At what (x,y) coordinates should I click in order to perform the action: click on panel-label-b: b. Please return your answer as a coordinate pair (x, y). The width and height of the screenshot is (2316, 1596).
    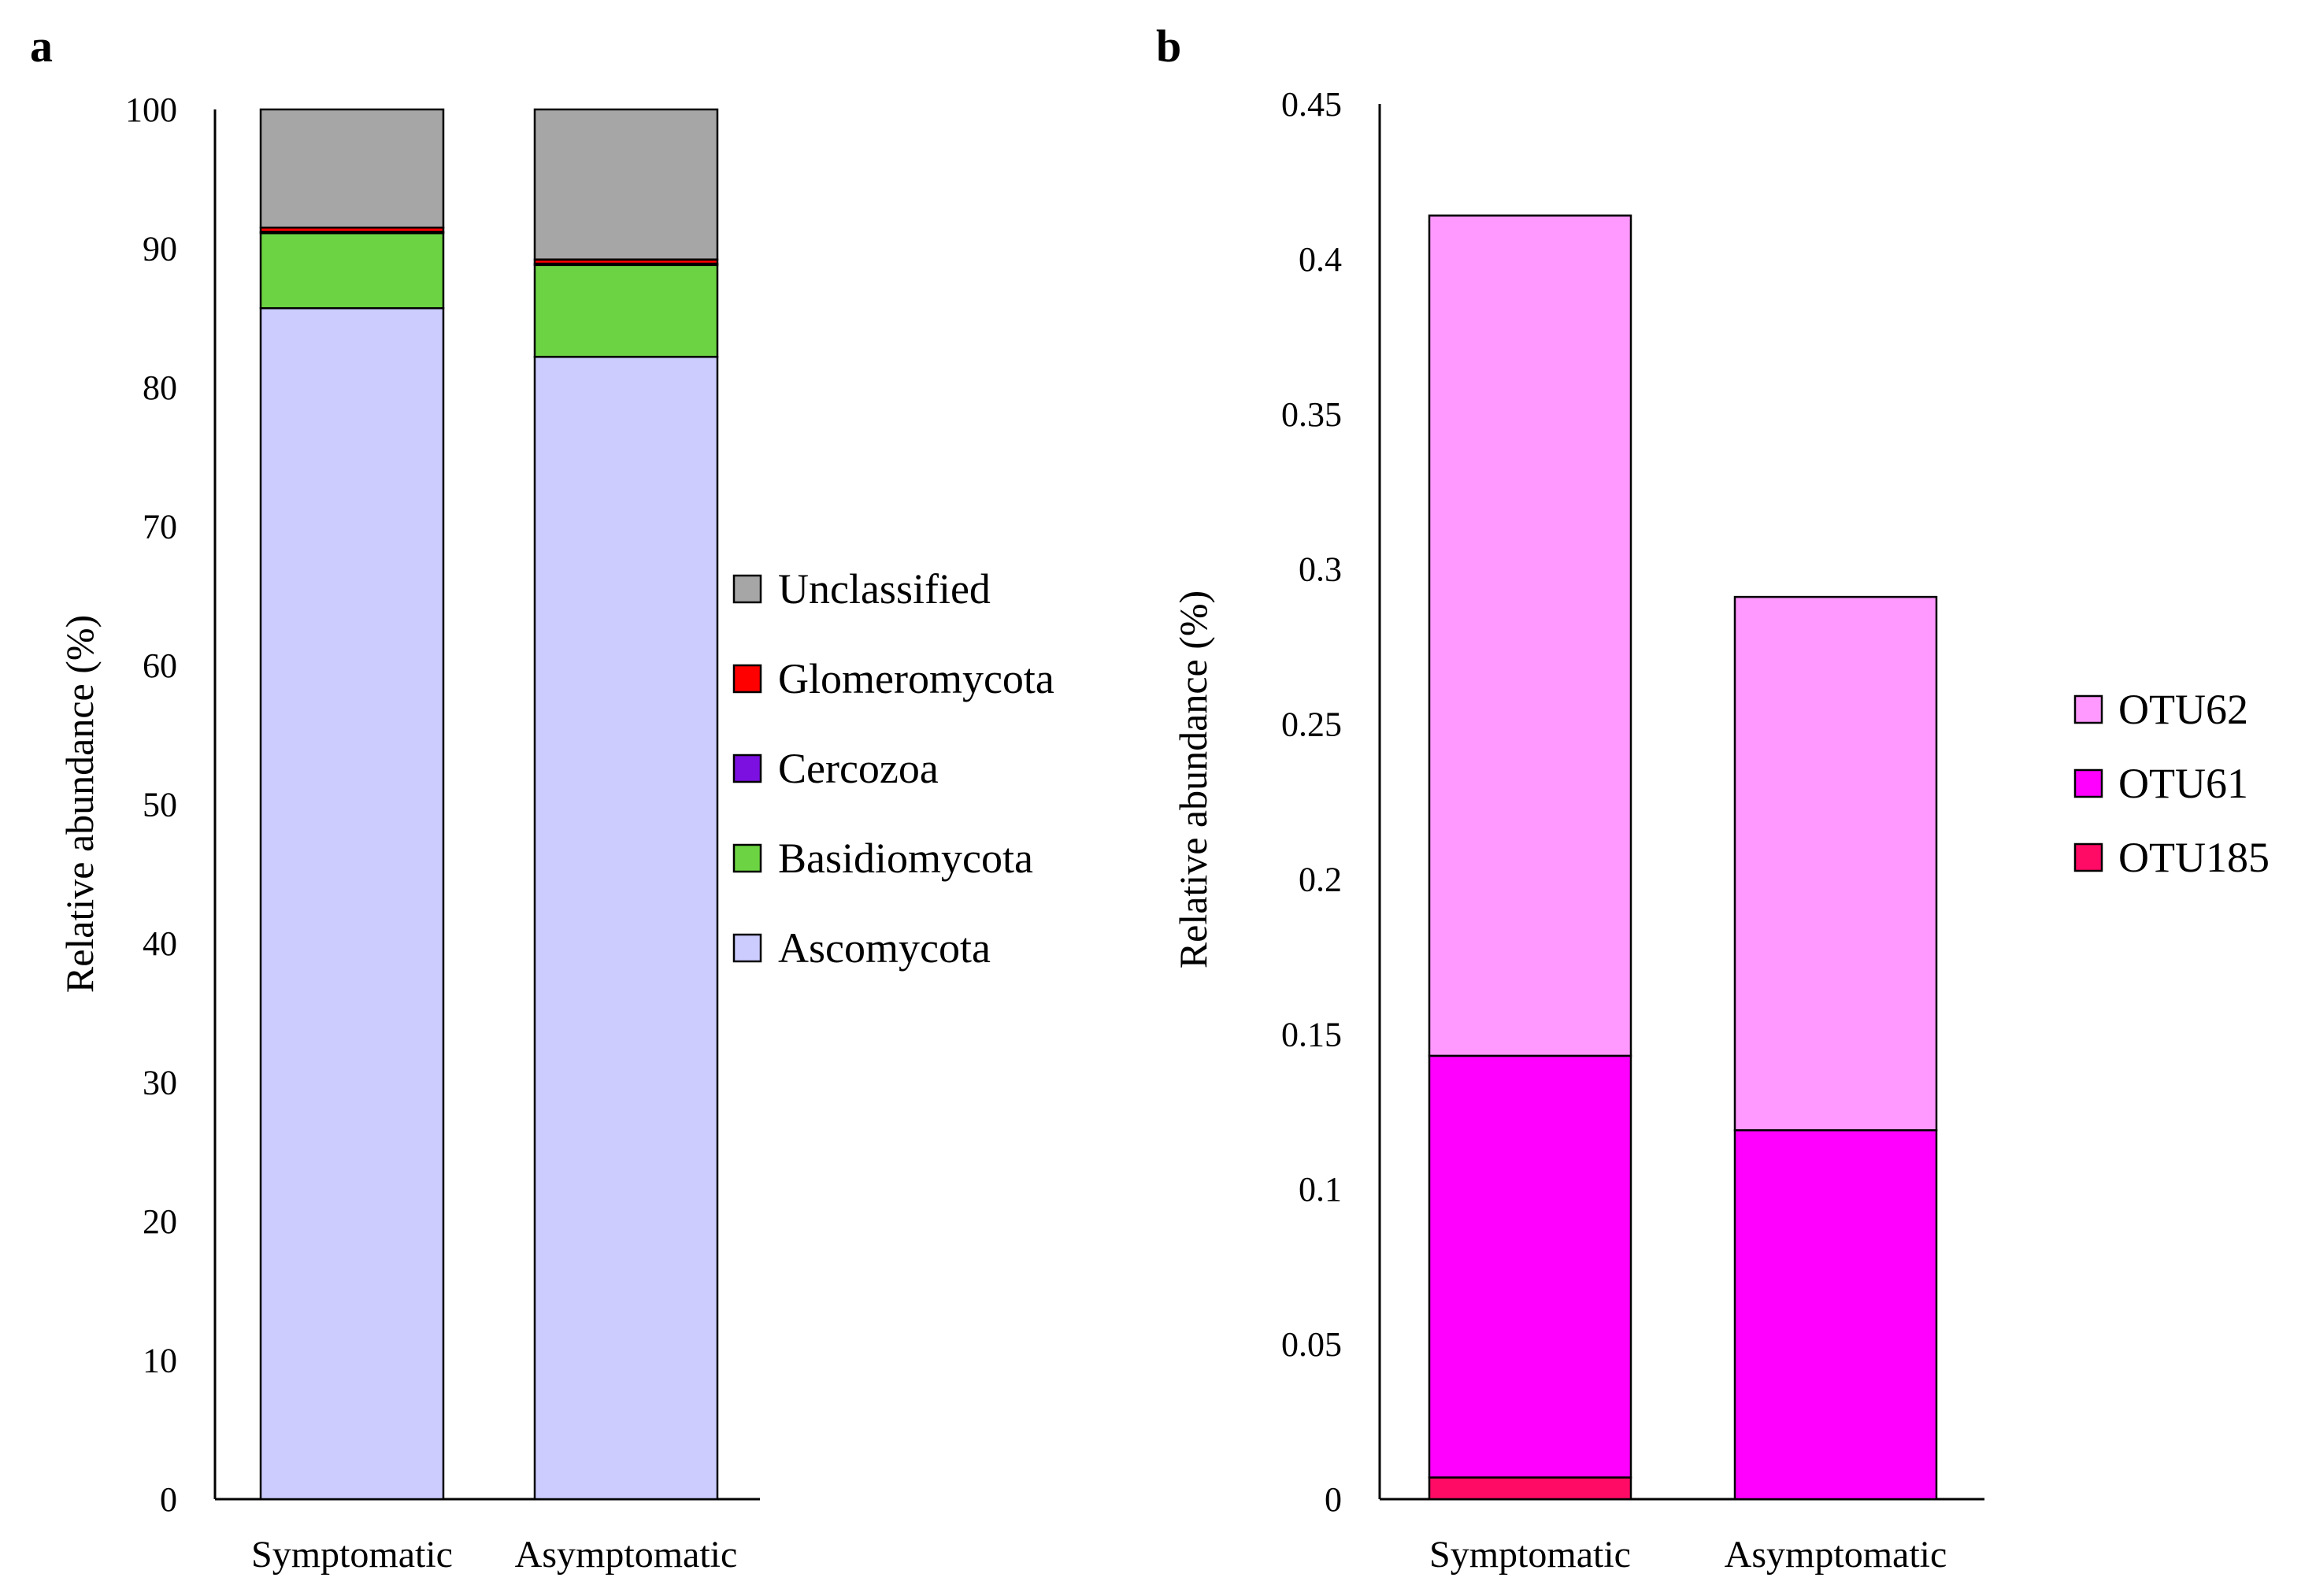
    Looking at the image, I should click on (1168, 46).